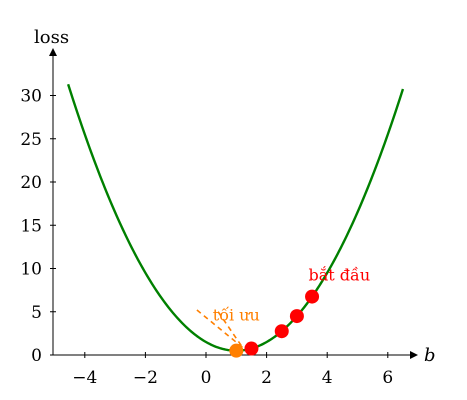 This screenshot has width=467, height=400. What do you see at coordinates (84, 378) in the screenshot?
I see `x-tick-label: −4` at bounding box center [84, 378].